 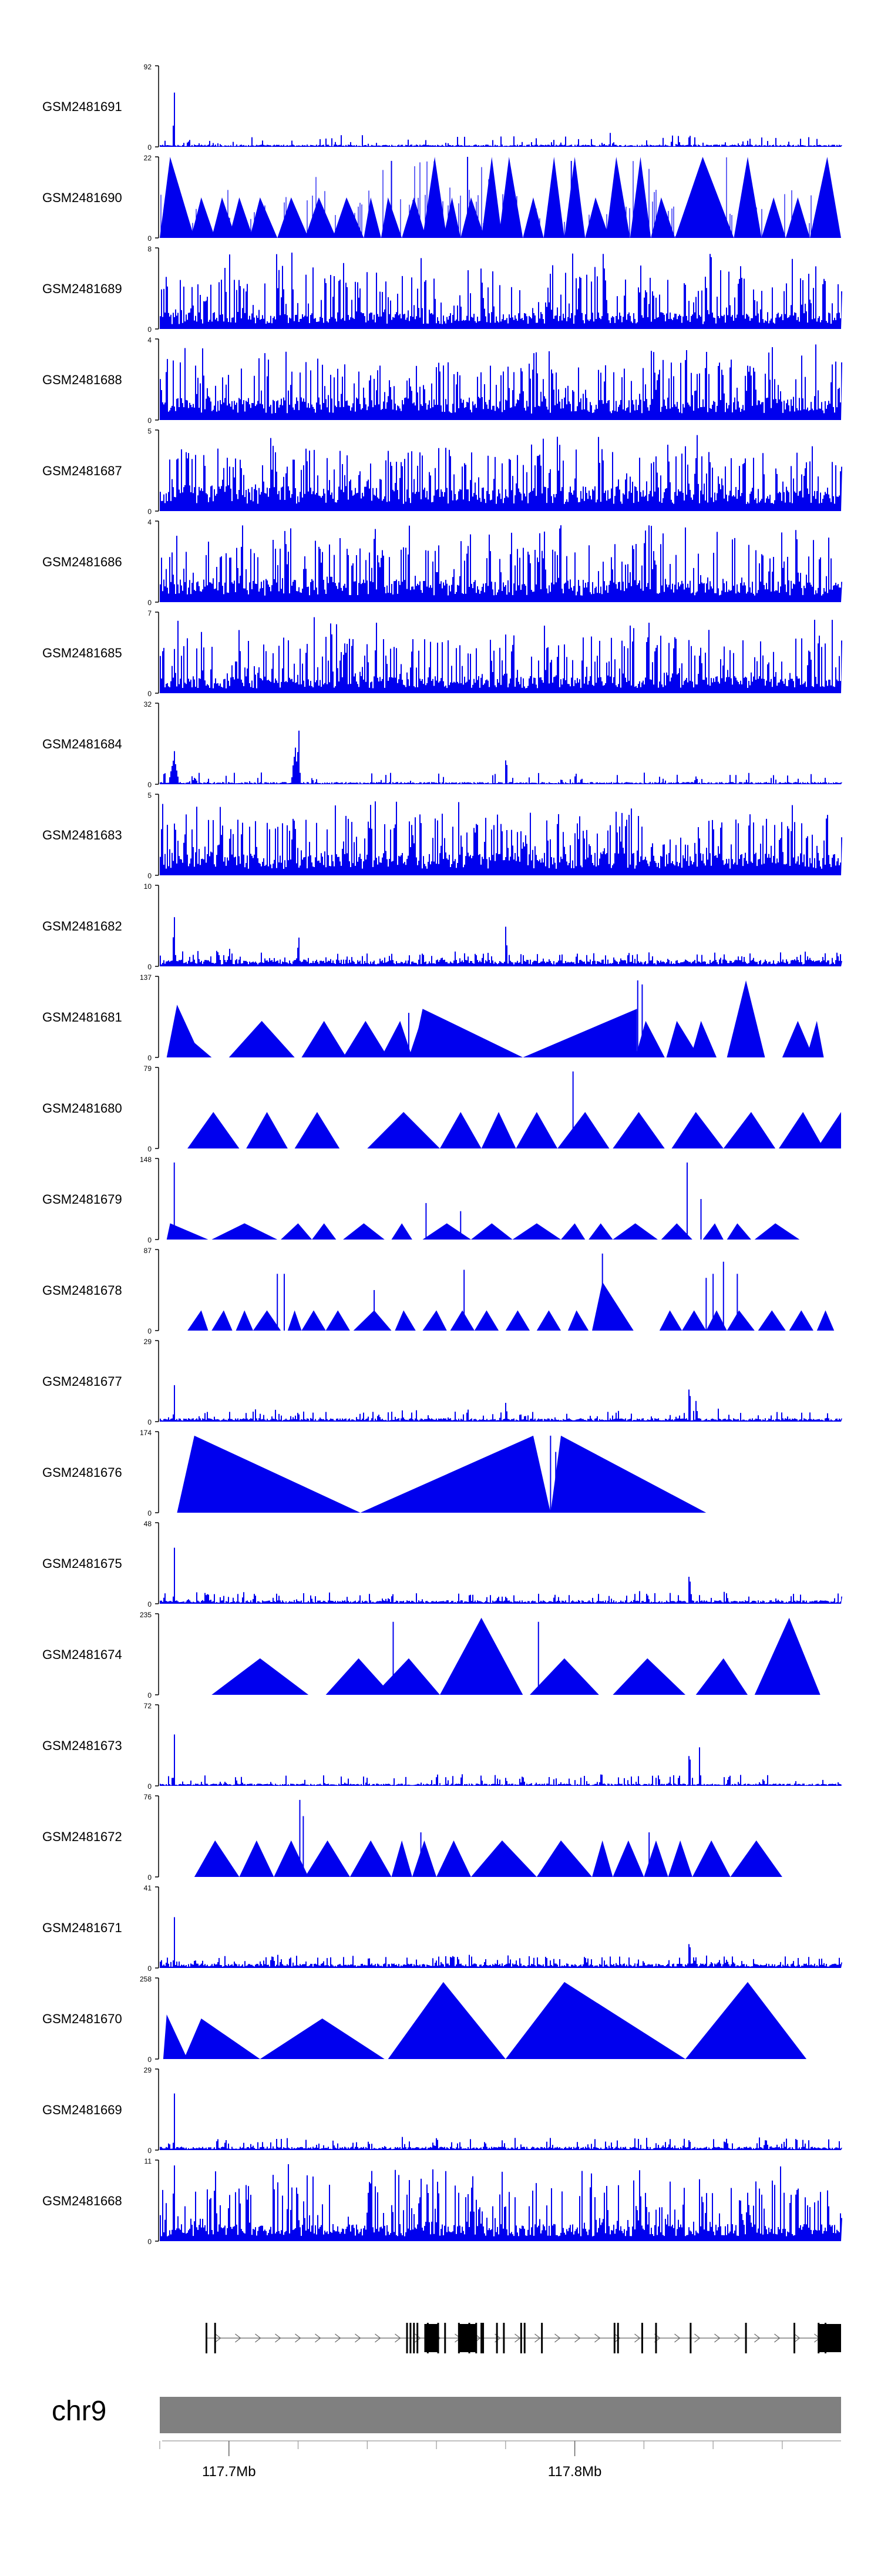 What do you see at coordinates (82, 562) in the screenshot?
I see `track-label: GSM2481686` at bounding box center [82, 562].